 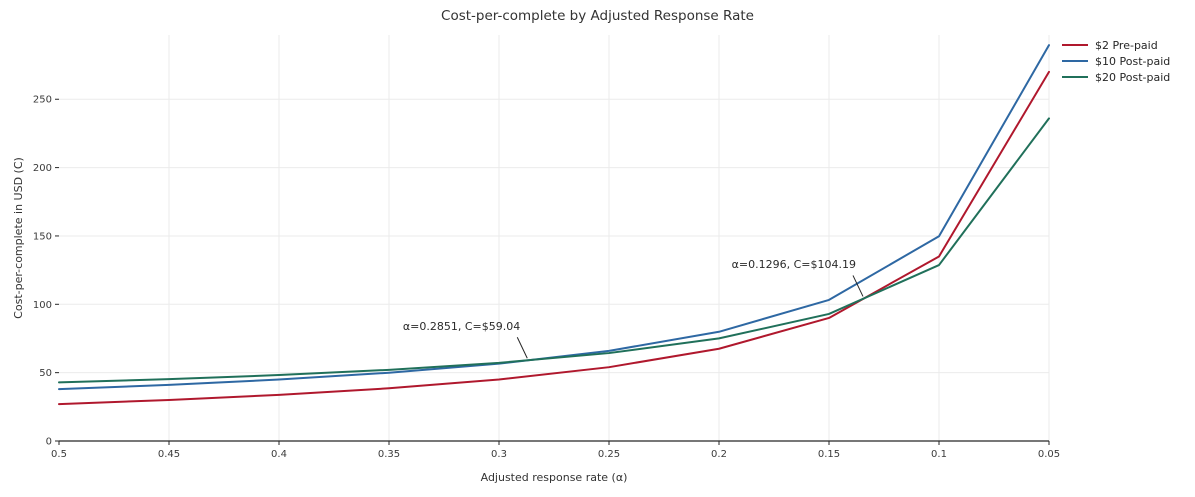 I want to click on legend-label: $10 Post-paid, so click(x=1133, y=61).